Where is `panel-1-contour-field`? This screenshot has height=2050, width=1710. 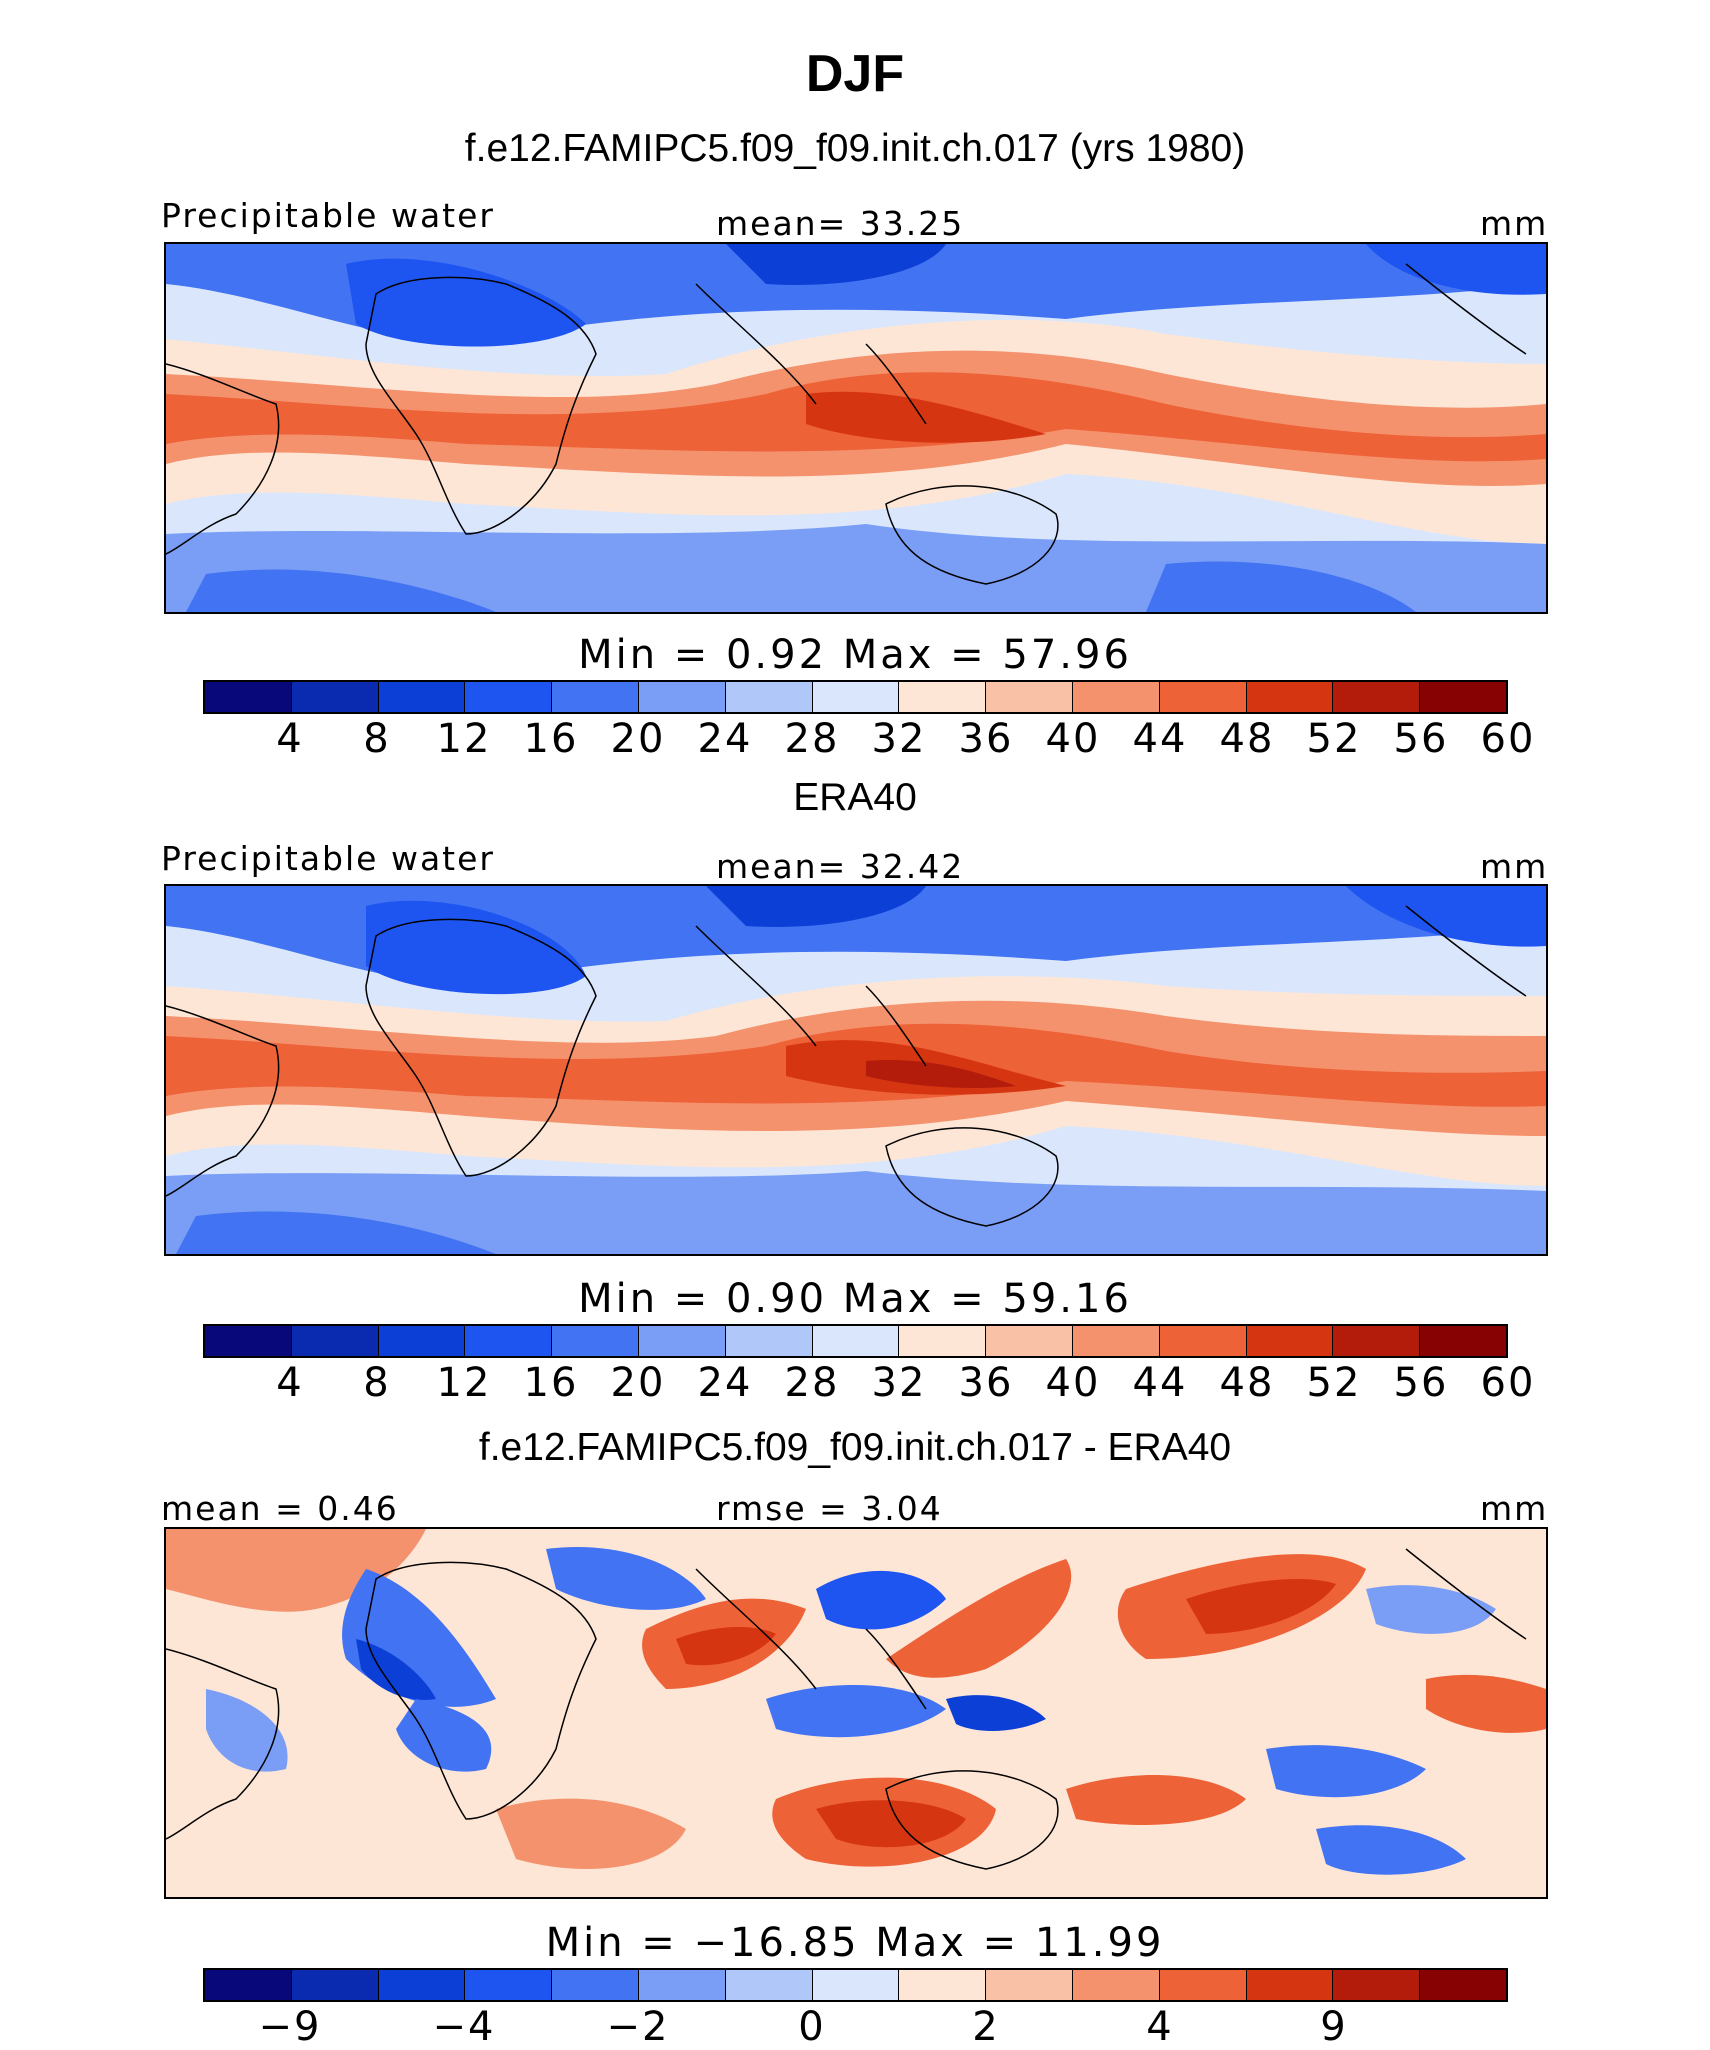
panel-1-contour-field is located at coordinates (856, 428).